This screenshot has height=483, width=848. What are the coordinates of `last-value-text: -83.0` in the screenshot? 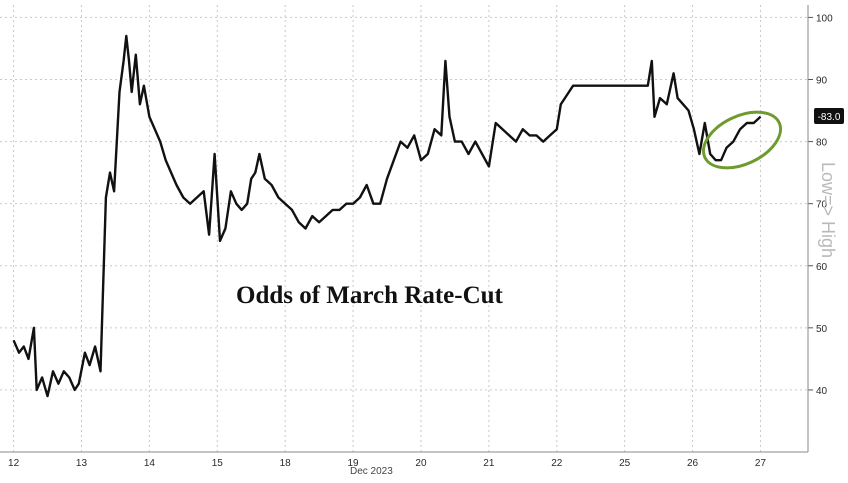 It's located at (829, 117).